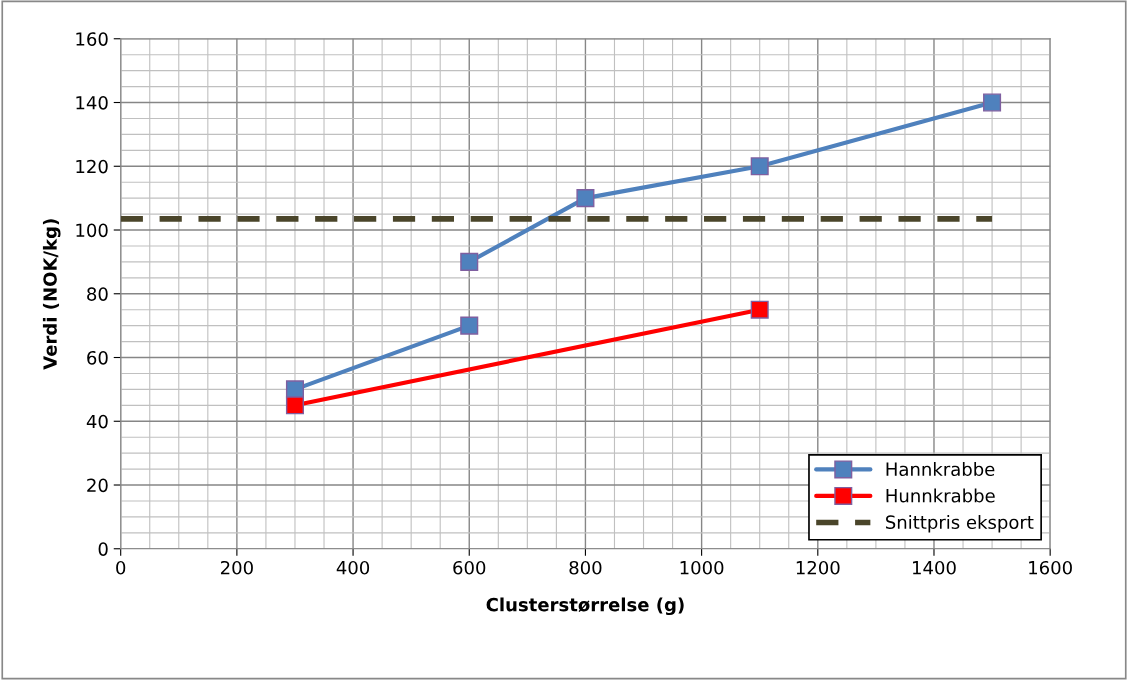 This screenshot has width=1128, height=680. What do you see at coordinates (97, 485) in the screenshot?
I see `y-tick-label: 20` at bounding box center [97, 485].